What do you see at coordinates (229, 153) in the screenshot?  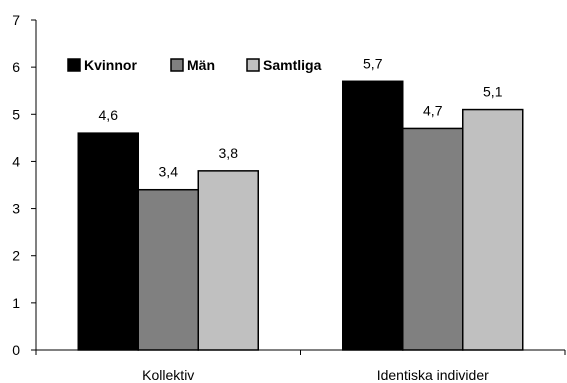 I see `data-label: 3,8` at bounding box center [229, 153].